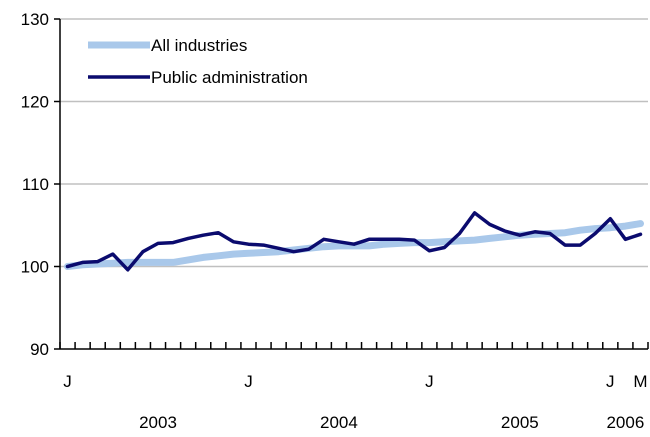  I want to click on x-tick-label-2006-03: M, so click(640, 381).